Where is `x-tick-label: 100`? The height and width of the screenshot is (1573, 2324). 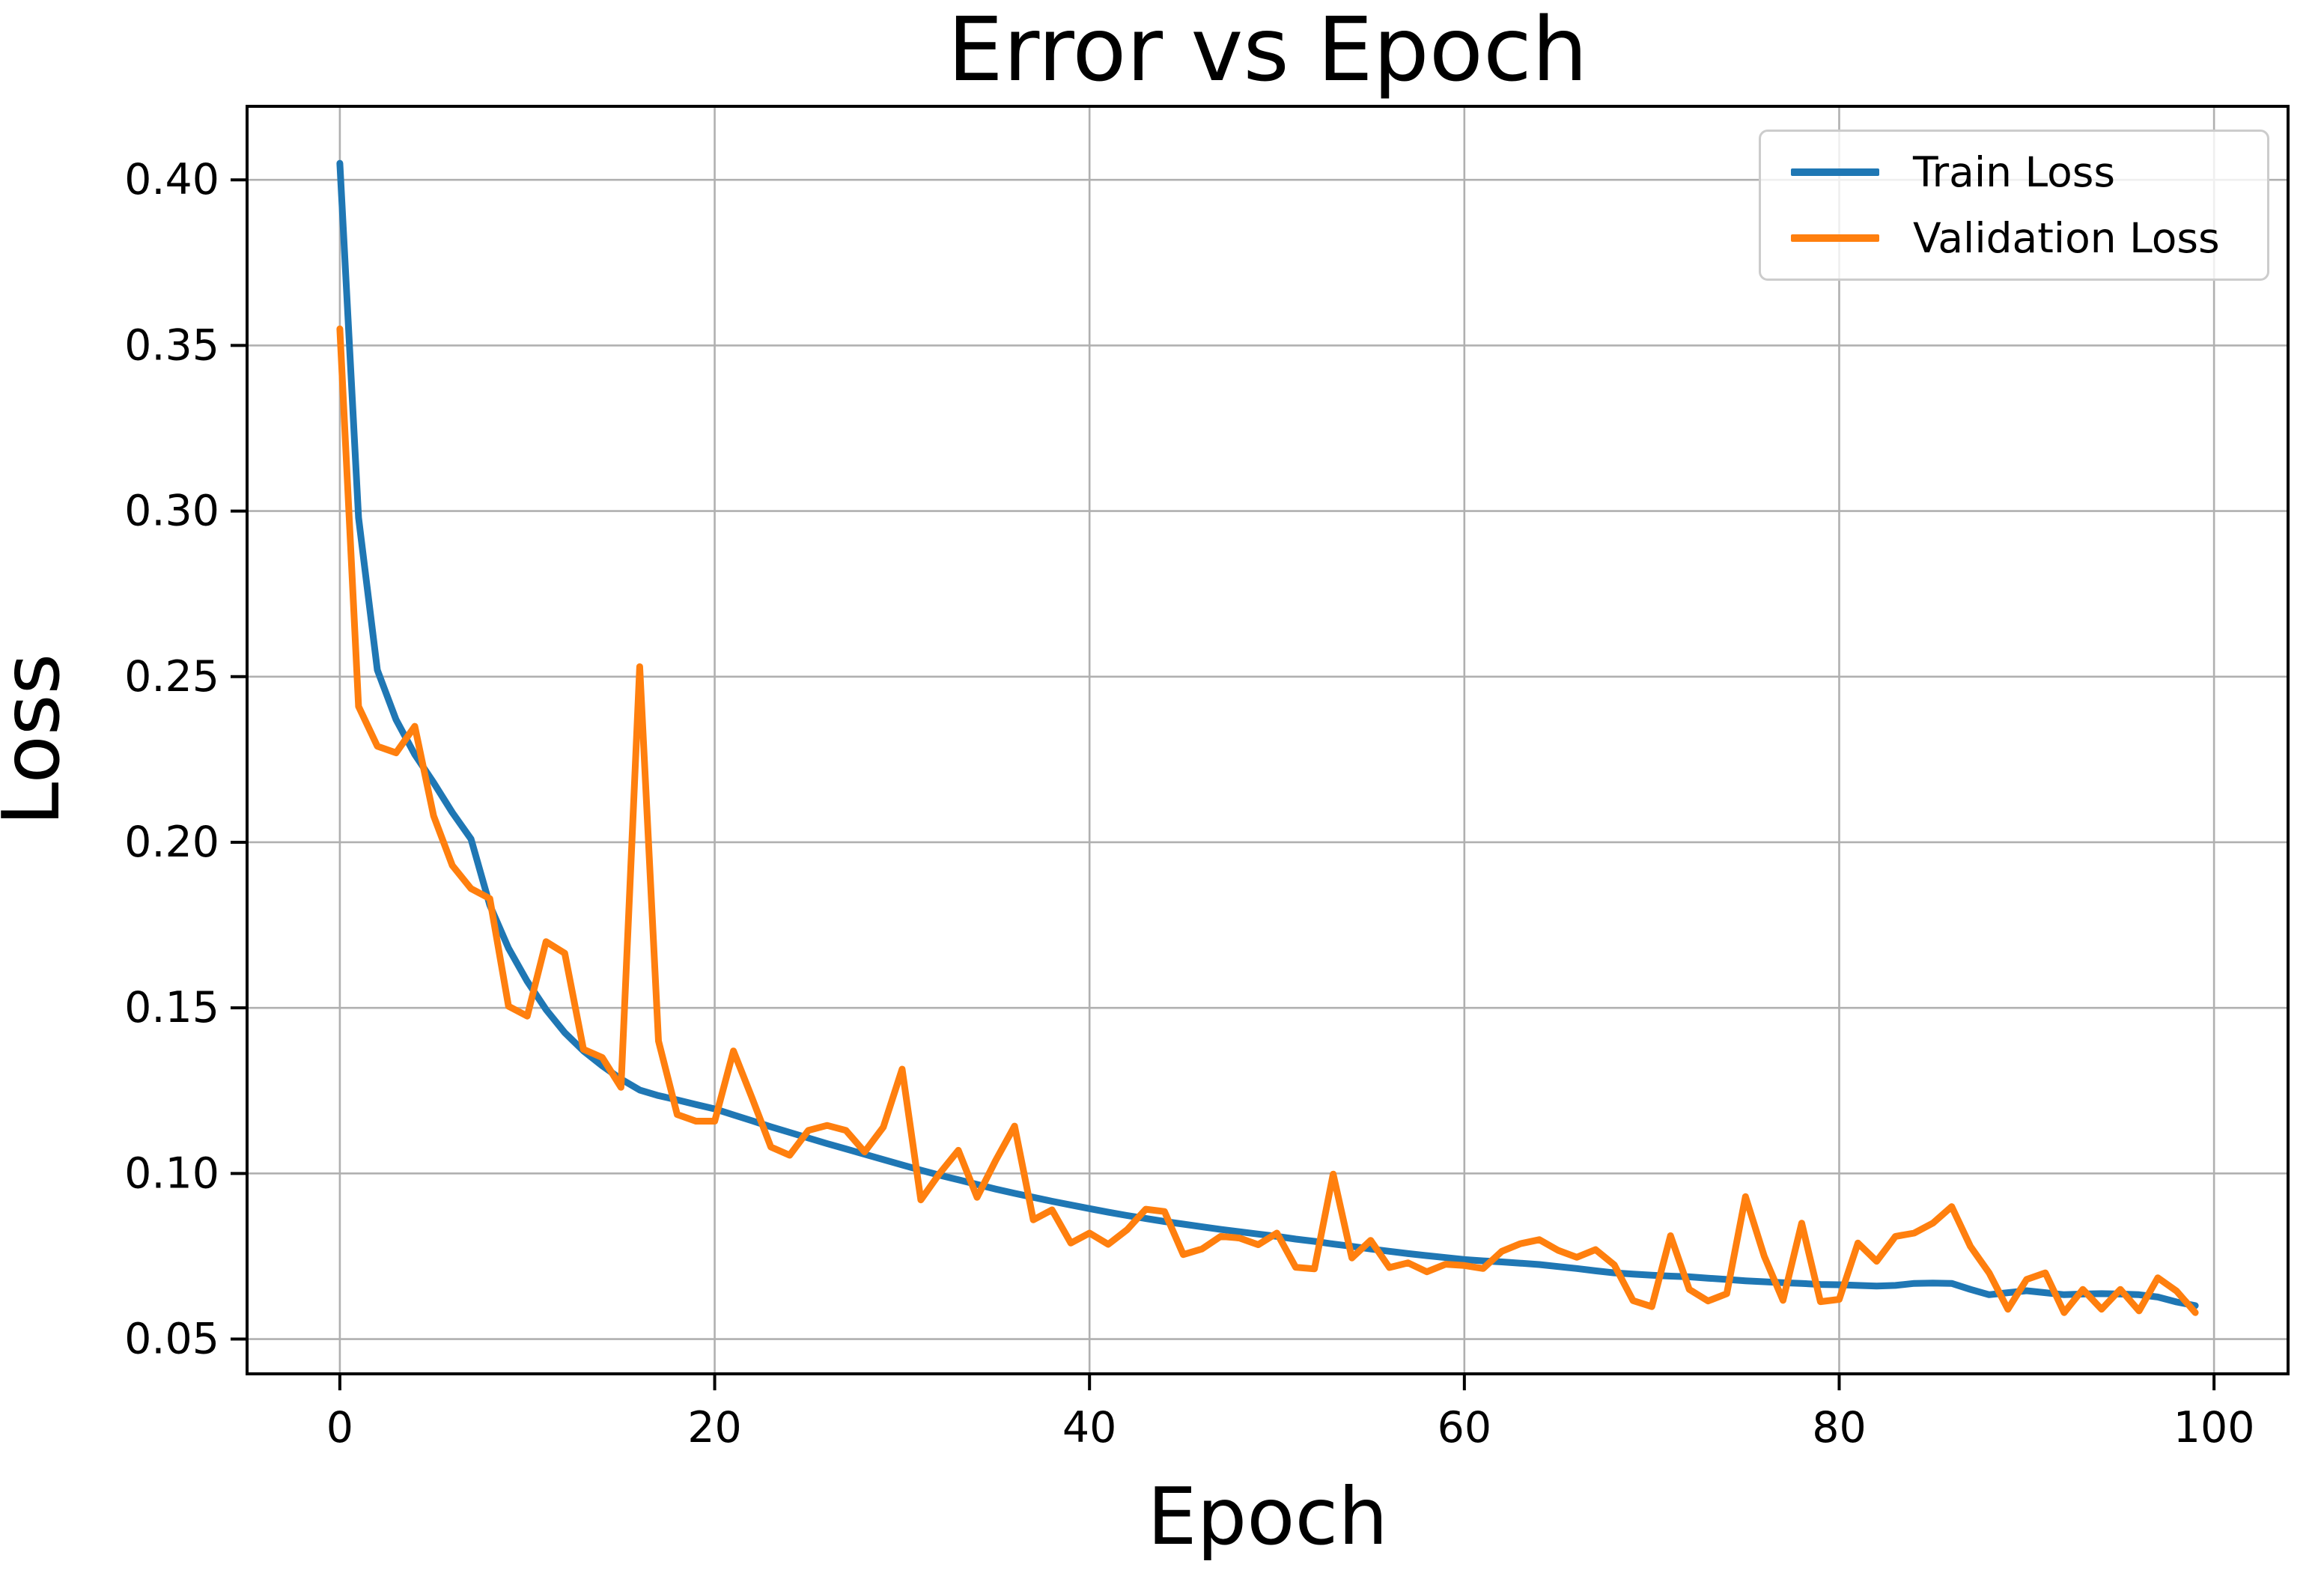 x-tick-label: 100 is located at coordinates (2214, 1427).